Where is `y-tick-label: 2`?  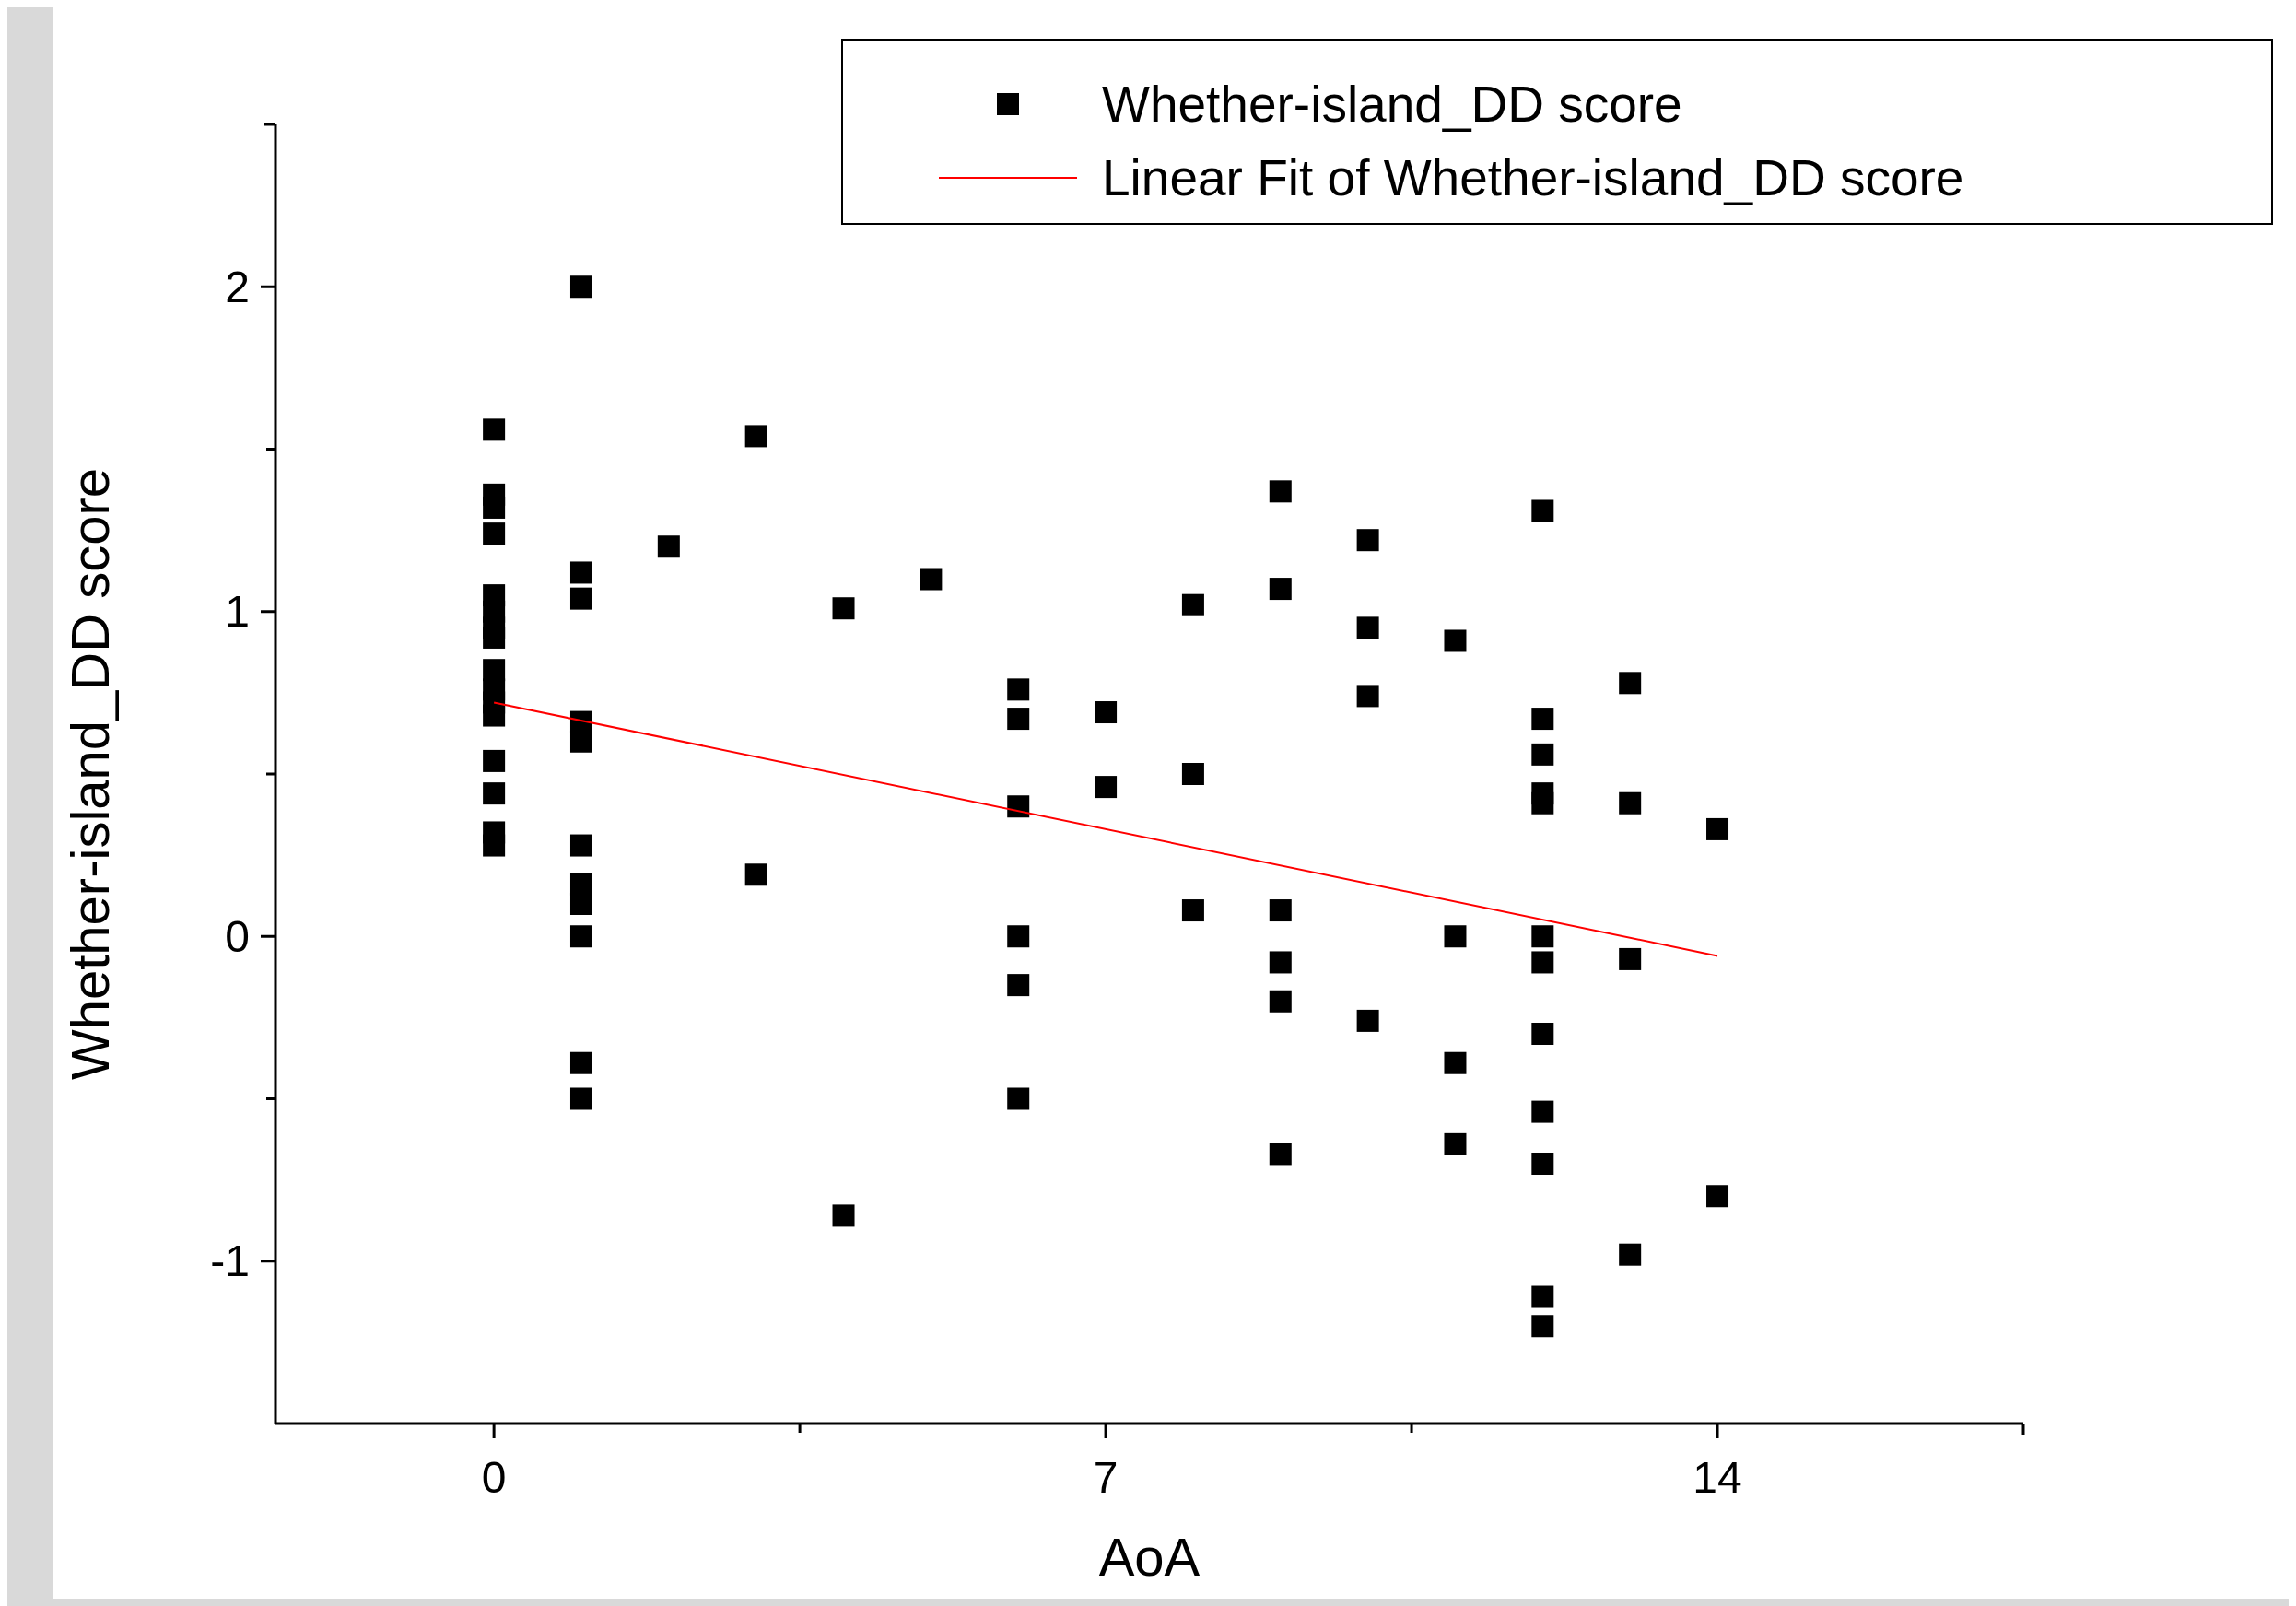
y-tick-label: 2 is located at coordinates (238, 286).